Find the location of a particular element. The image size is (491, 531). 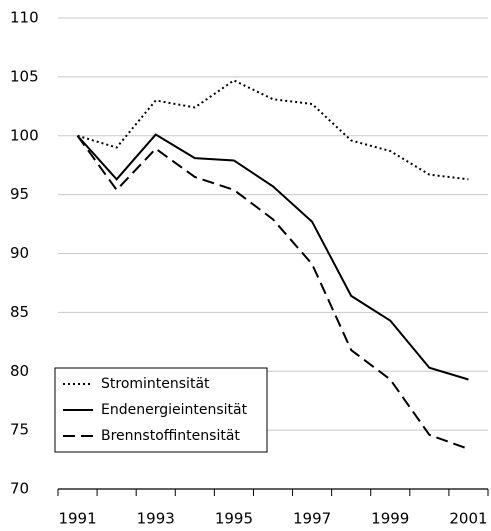

x-tick-label: 1997 is located at coordinates (312, 519).